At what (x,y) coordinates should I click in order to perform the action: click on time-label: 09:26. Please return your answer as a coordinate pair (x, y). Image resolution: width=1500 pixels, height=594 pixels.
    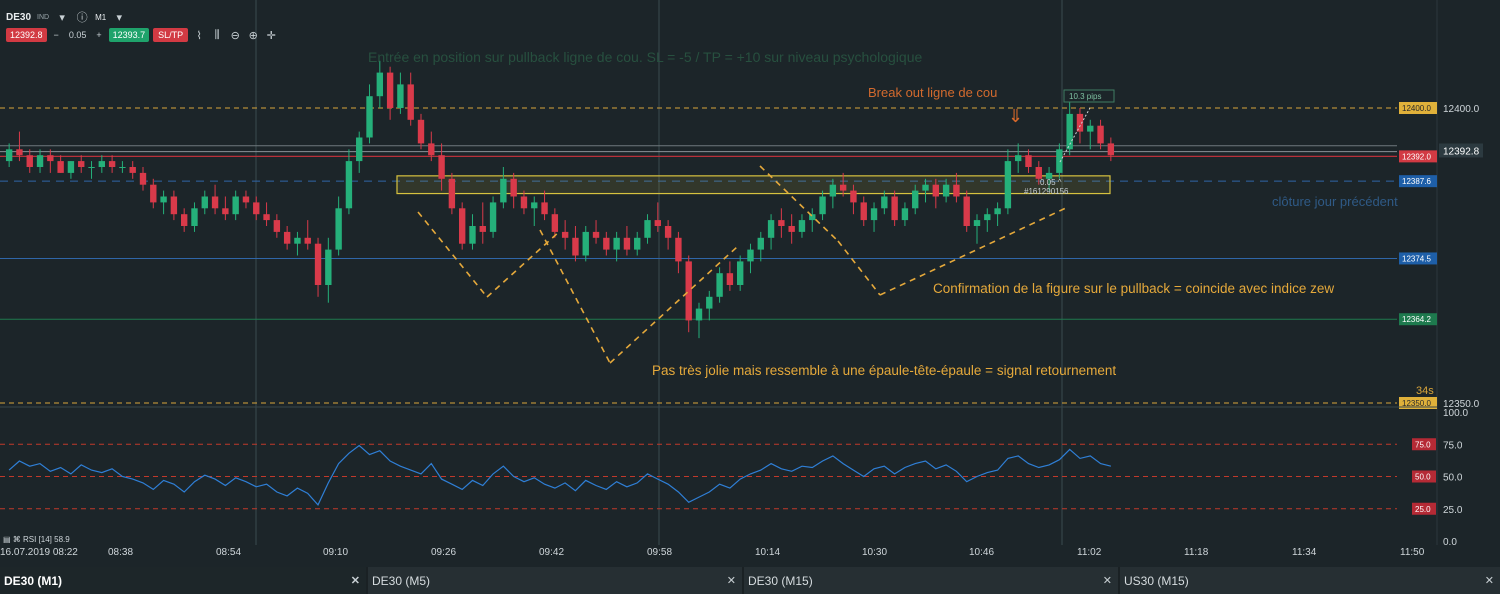
    Looking at the image, I should click on (443, 552).